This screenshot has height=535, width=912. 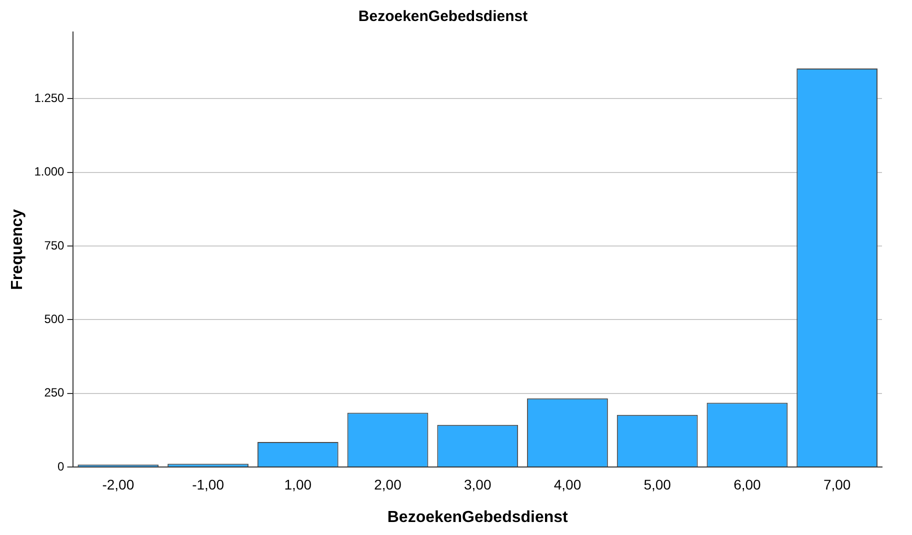 What do you see at coordinates (298, 484) in the screenshot?
I see `x-tick-label: 1,00` at bounding box center [298, 484].